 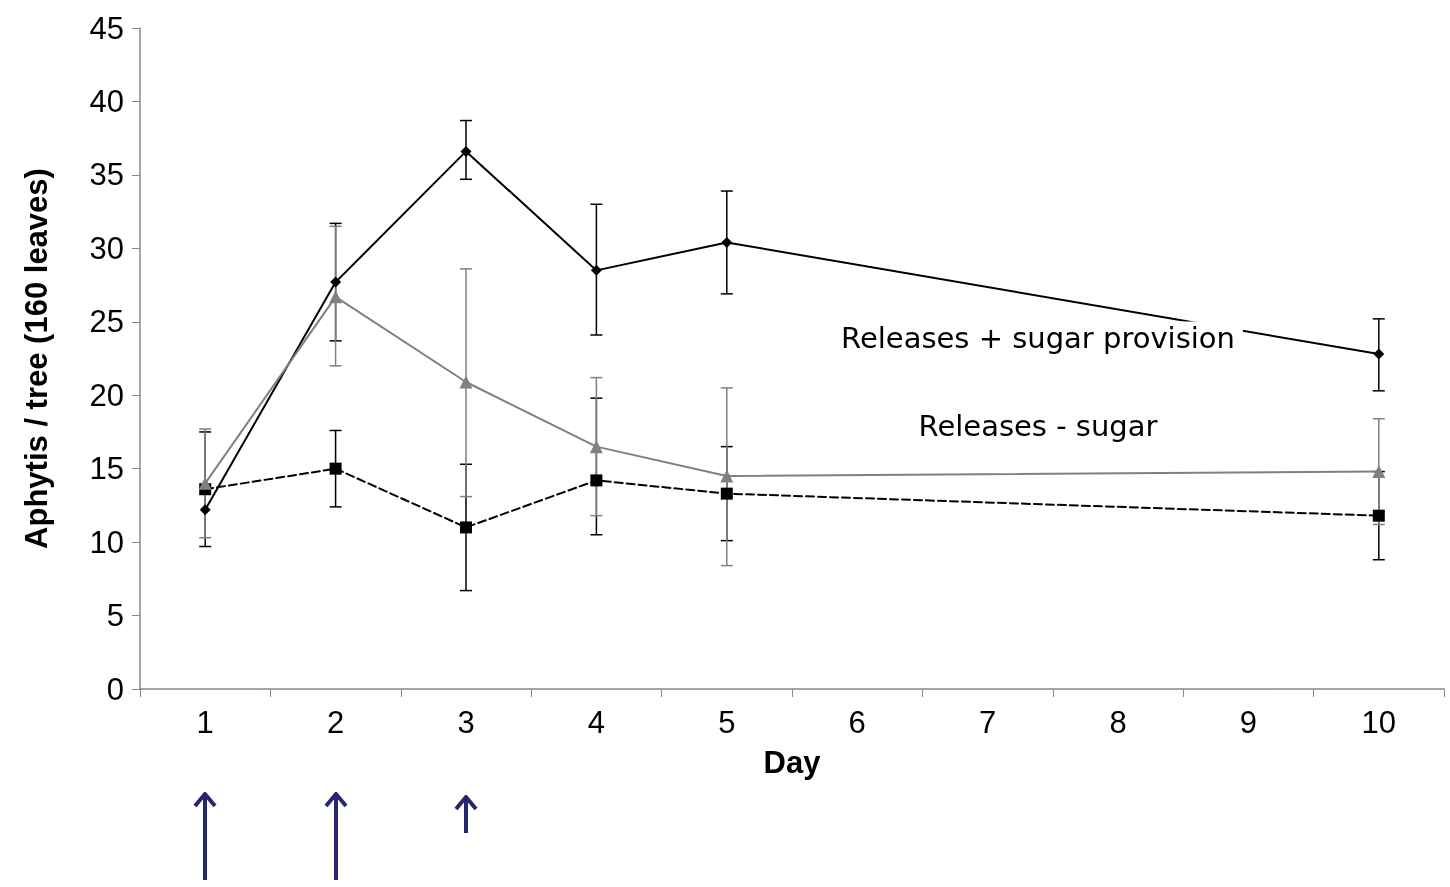 I want to click on x-tick-label: 5, so click(x=727, y=722).